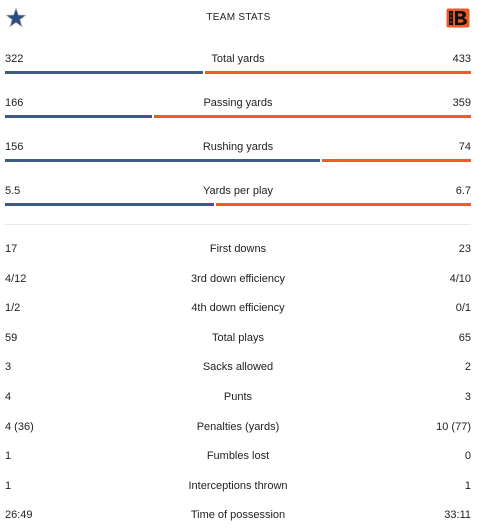  What do you see at coordinates (461, 59) in the screenshot?
I see `away-value: 433` at bounding box center [461, 59].